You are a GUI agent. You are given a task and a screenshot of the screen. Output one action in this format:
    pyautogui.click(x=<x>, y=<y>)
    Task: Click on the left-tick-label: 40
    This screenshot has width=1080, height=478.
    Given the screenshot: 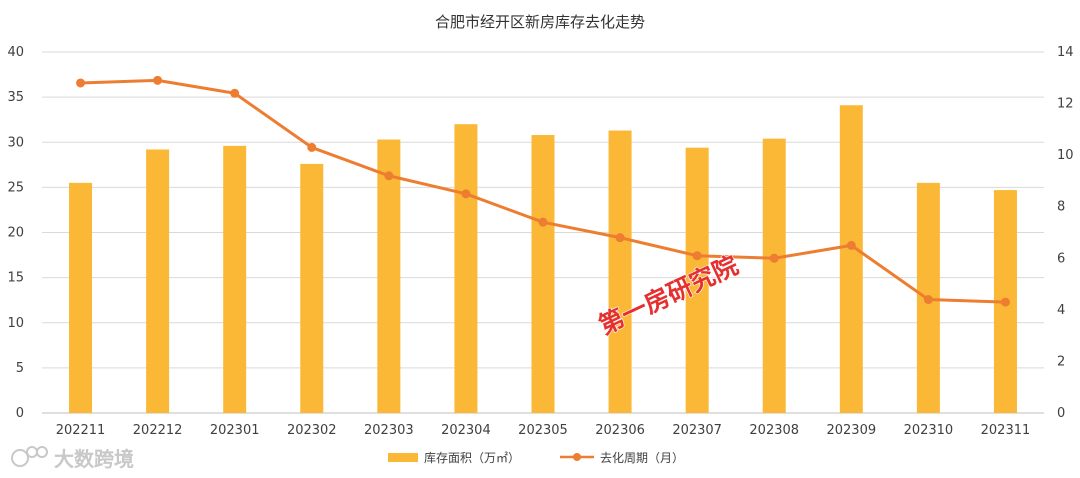 What is the action you would take?
    pyautogui.click(x=15, y=52)
    